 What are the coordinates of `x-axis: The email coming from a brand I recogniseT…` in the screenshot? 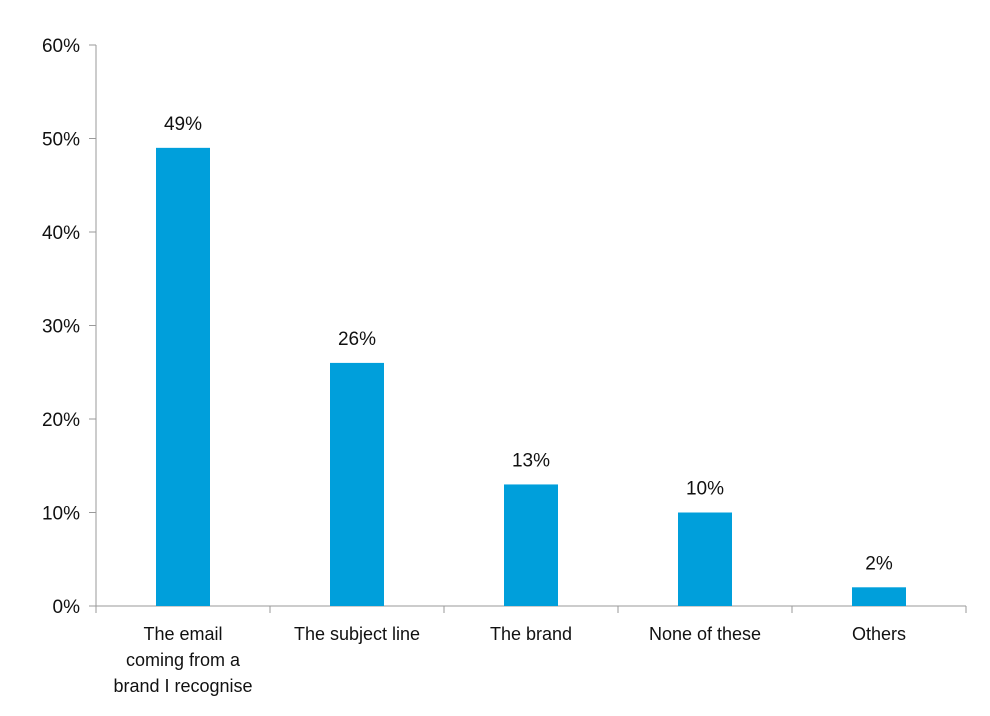 It's located at (531, 650).